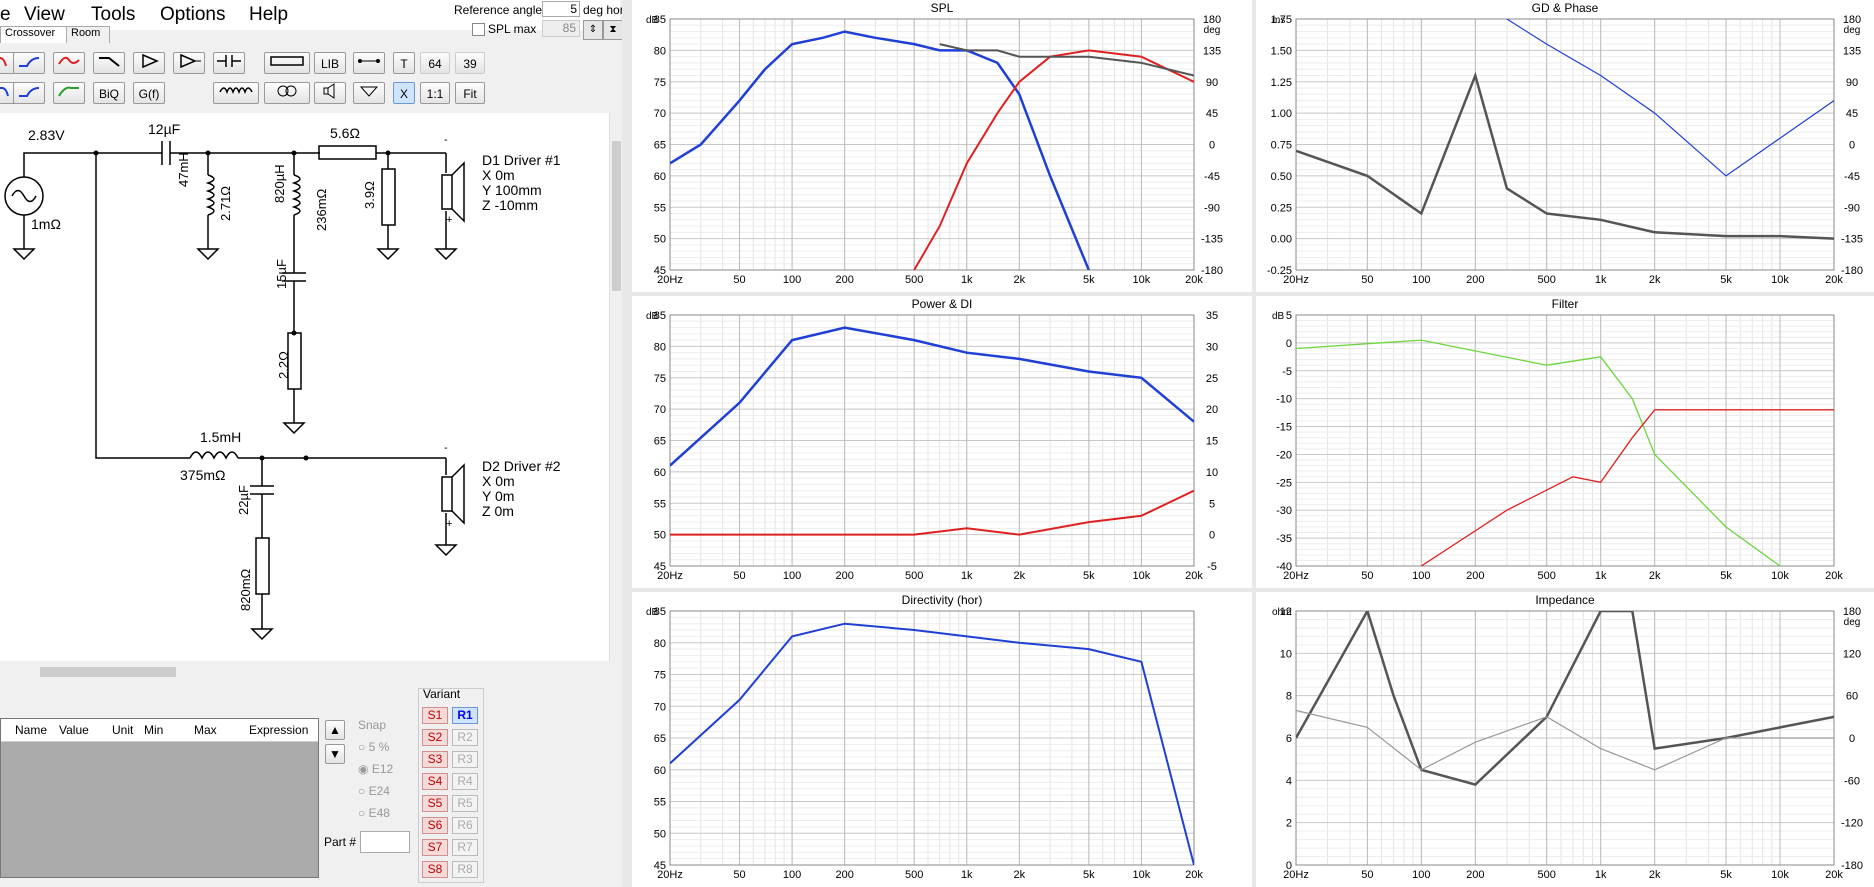 The image size is (1874, 887). Describe the element at coordinates (374, 813) in the screenshot. I see `snap-e48-radio: ○ E48` at that location.